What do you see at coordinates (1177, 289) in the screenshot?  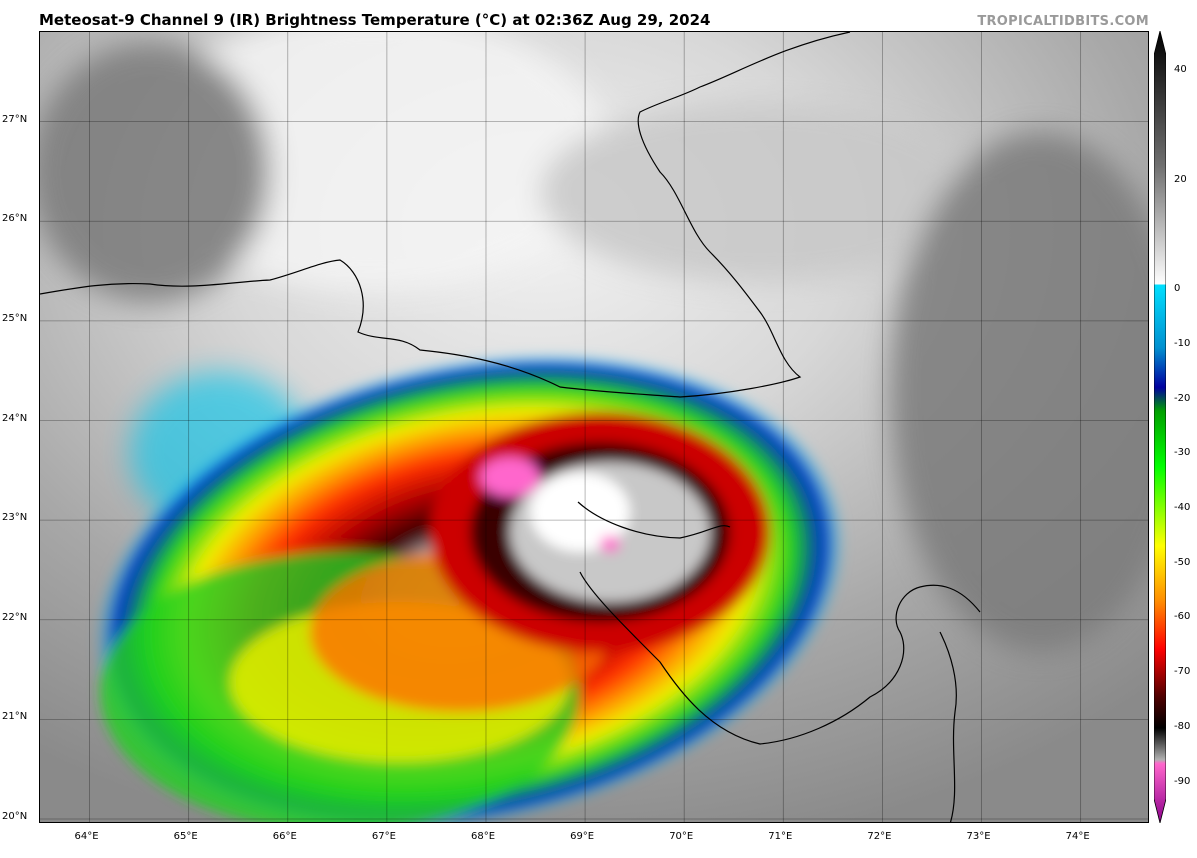 I see `colorbar-tick-label: 0` at bounding box center [1177, 289].